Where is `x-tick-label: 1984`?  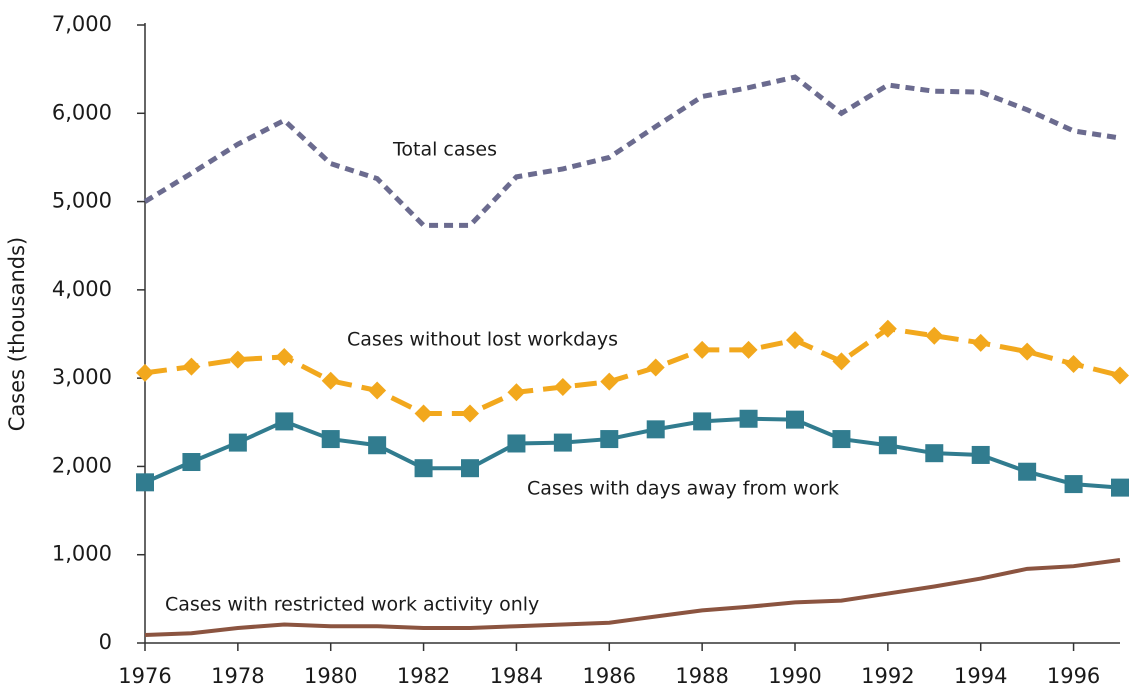 x-tick-label: 1984 is located at coordinates (516, 676).